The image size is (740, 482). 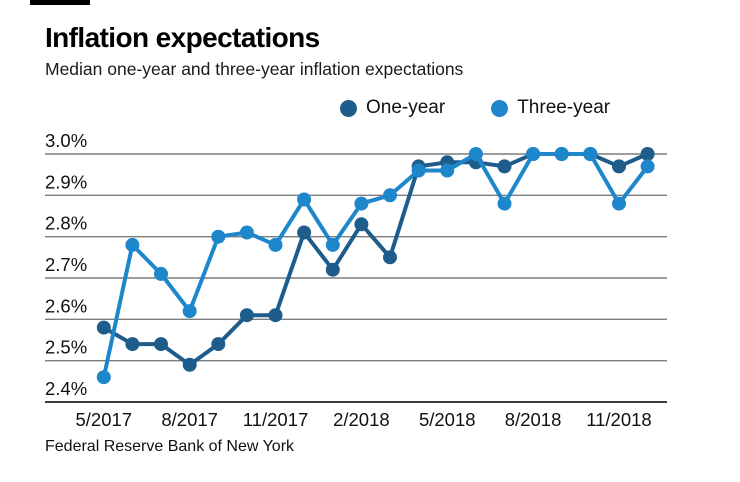 I want to click on three-year-point-9-2017, so click(x=218, y=236).